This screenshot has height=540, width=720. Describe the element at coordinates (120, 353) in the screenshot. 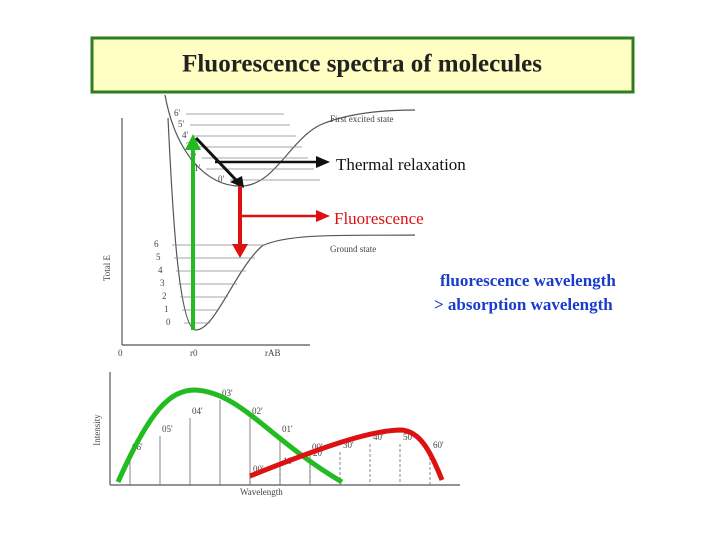

I see `origin: 0` at that location.